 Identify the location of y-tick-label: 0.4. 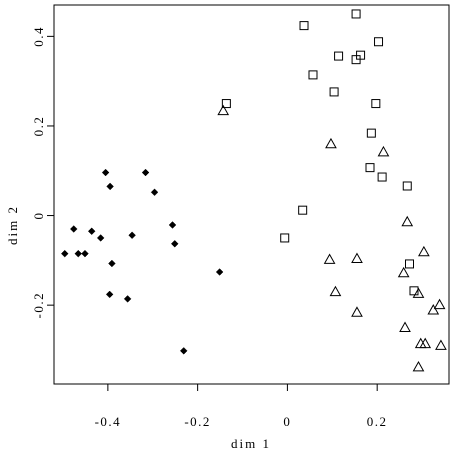
(38, 36).